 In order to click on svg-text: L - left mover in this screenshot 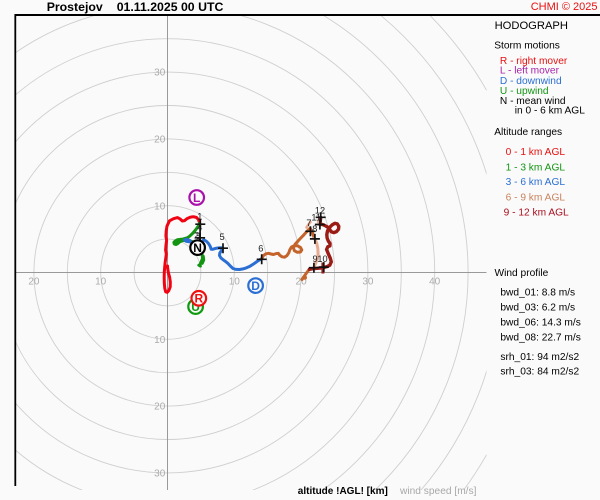, I will do `click(530, 71)`.